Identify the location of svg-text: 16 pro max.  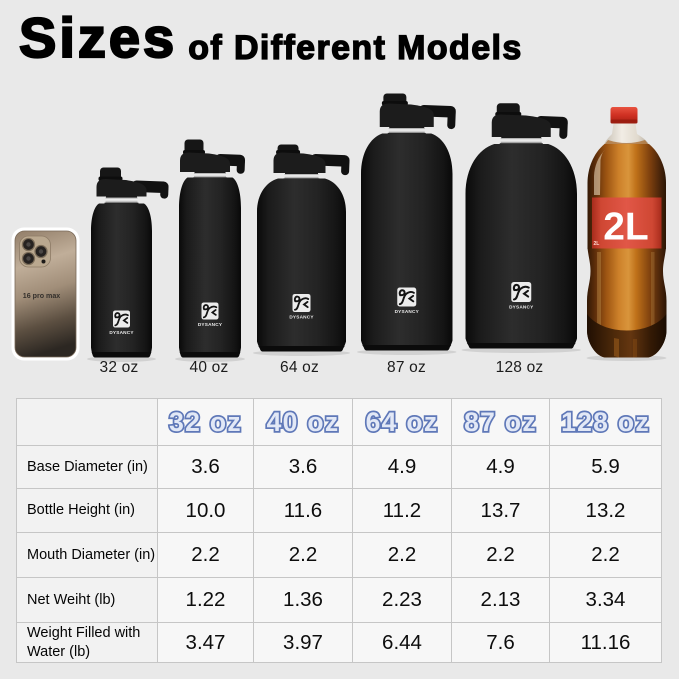
(42, 296).